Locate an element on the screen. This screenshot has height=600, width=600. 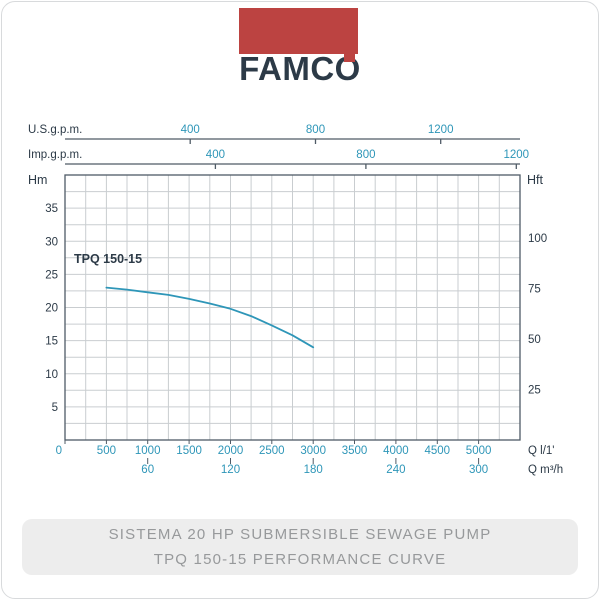
right-axis-tick-label: 100 is located at coordinates (537, 239).